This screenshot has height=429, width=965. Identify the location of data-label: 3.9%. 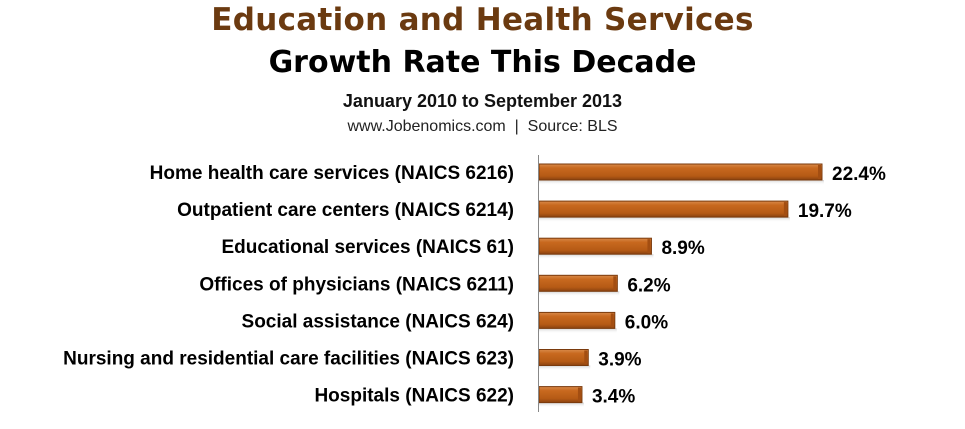
(619, 360).